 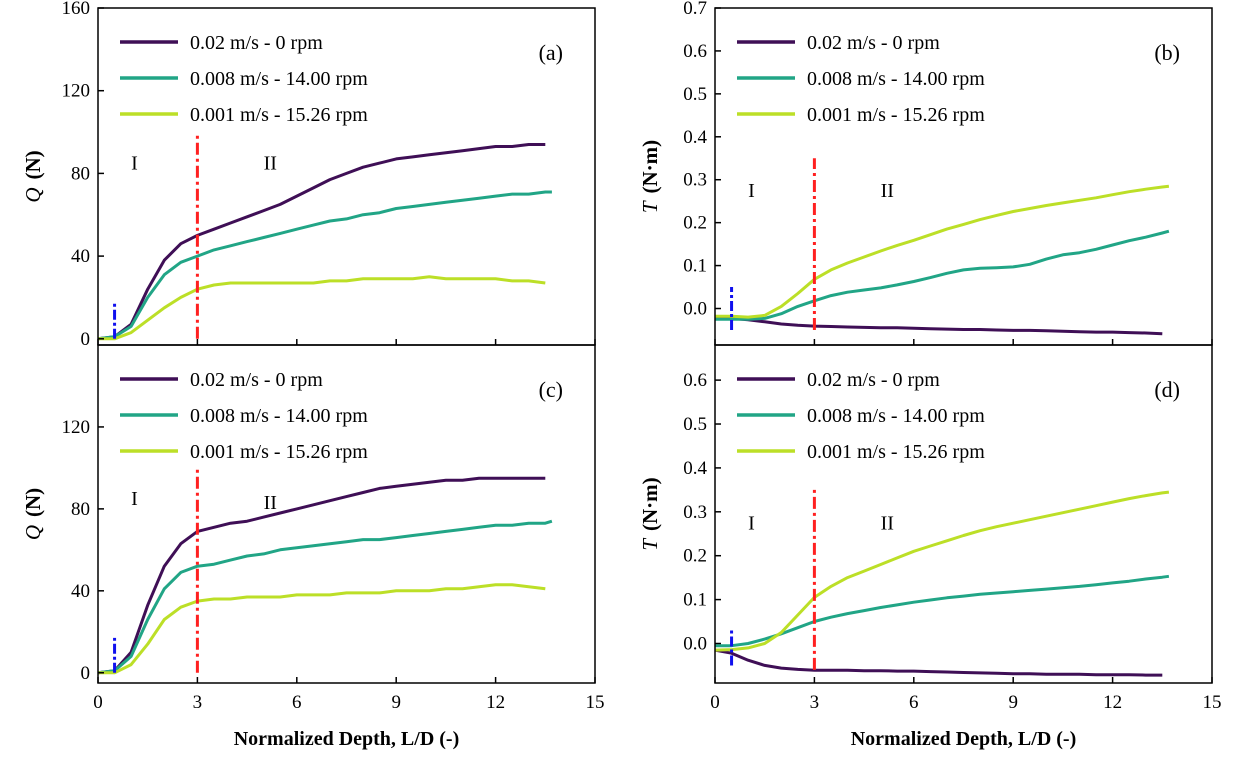 I want to click on y-tick-label: 0.7, so click(x=695, y=9).